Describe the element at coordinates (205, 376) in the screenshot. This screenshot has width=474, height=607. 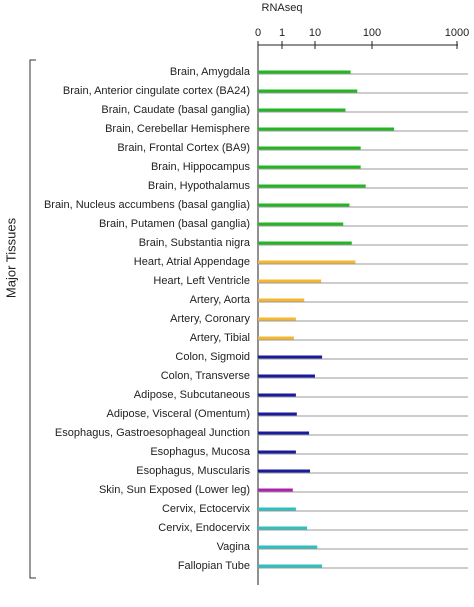
I see `y-tick-label: Colon, Transverse` at that location.